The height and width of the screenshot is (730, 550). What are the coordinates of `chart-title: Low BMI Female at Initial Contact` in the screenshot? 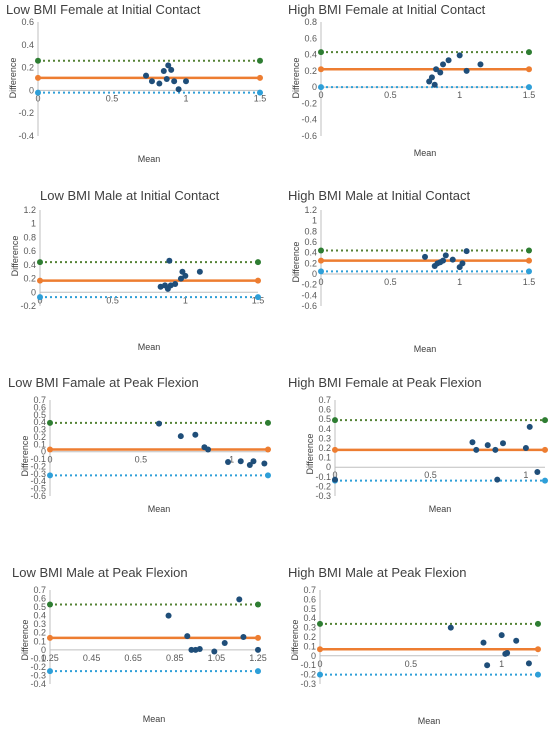 It's located at (103, 9).